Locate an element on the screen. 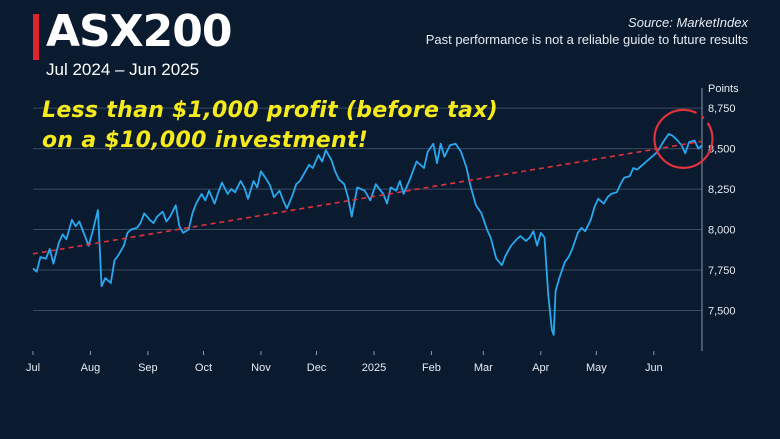 This screenshot has width=780, height=439. x-tick-label: Aug is located at coordinates (91, 368).